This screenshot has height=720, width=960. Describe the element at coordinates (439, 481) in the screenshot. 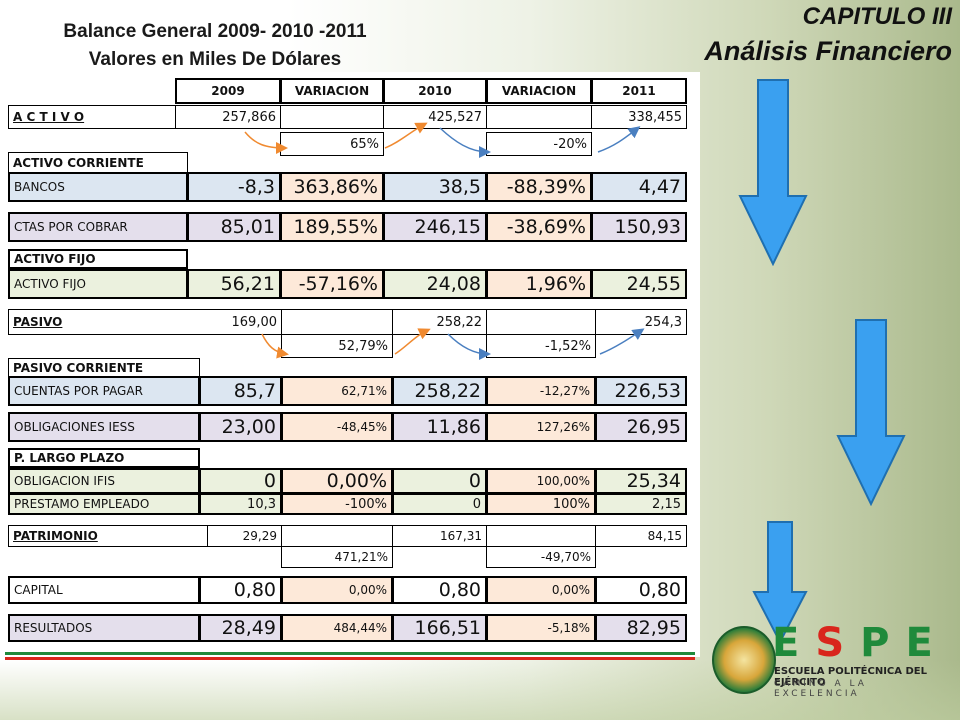

I see `obligacion-ifis-2010: 0` at that location.